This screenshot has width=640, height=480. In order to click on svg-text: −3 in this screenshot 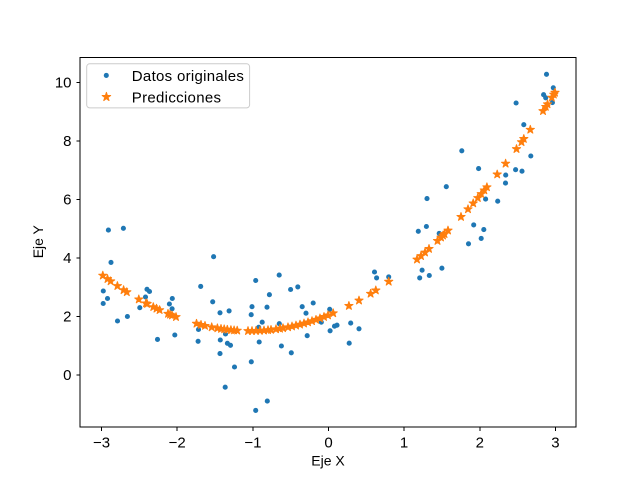, I will do `click(101, 443)`.